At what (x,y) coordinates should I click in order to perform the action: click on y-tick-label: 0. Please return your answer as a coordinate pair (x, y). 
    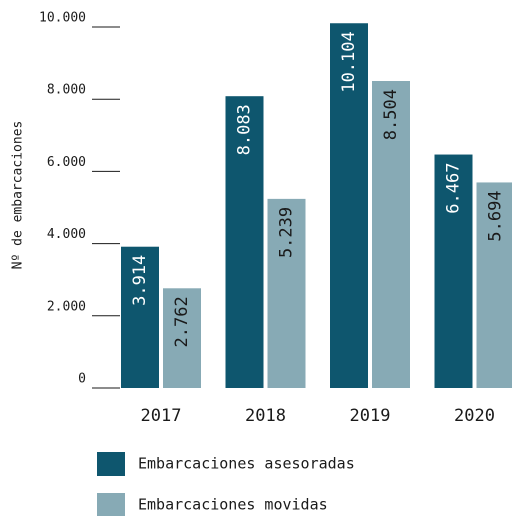
    Looking at the image, I should click on (82, 379).